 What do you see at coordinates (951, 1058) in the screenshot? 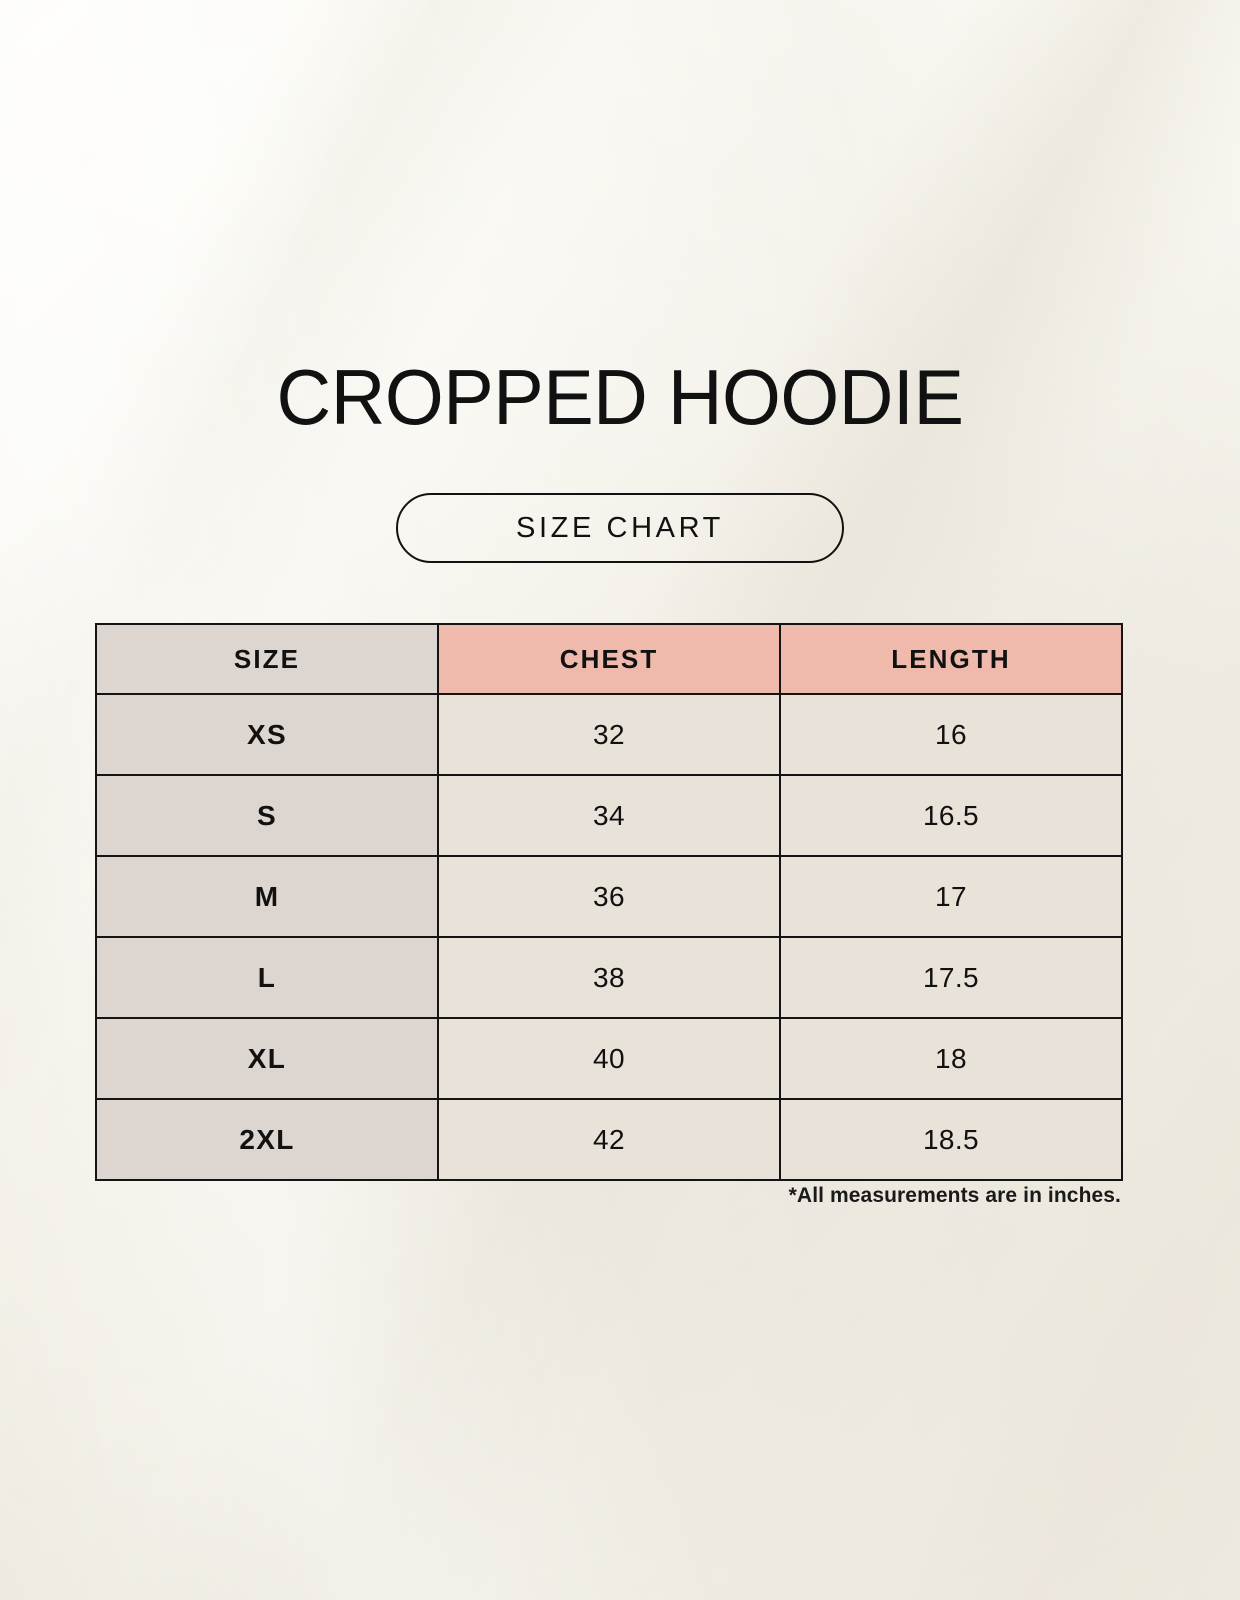
I see `cell-length: 18` at bounding box center [951, 1058].